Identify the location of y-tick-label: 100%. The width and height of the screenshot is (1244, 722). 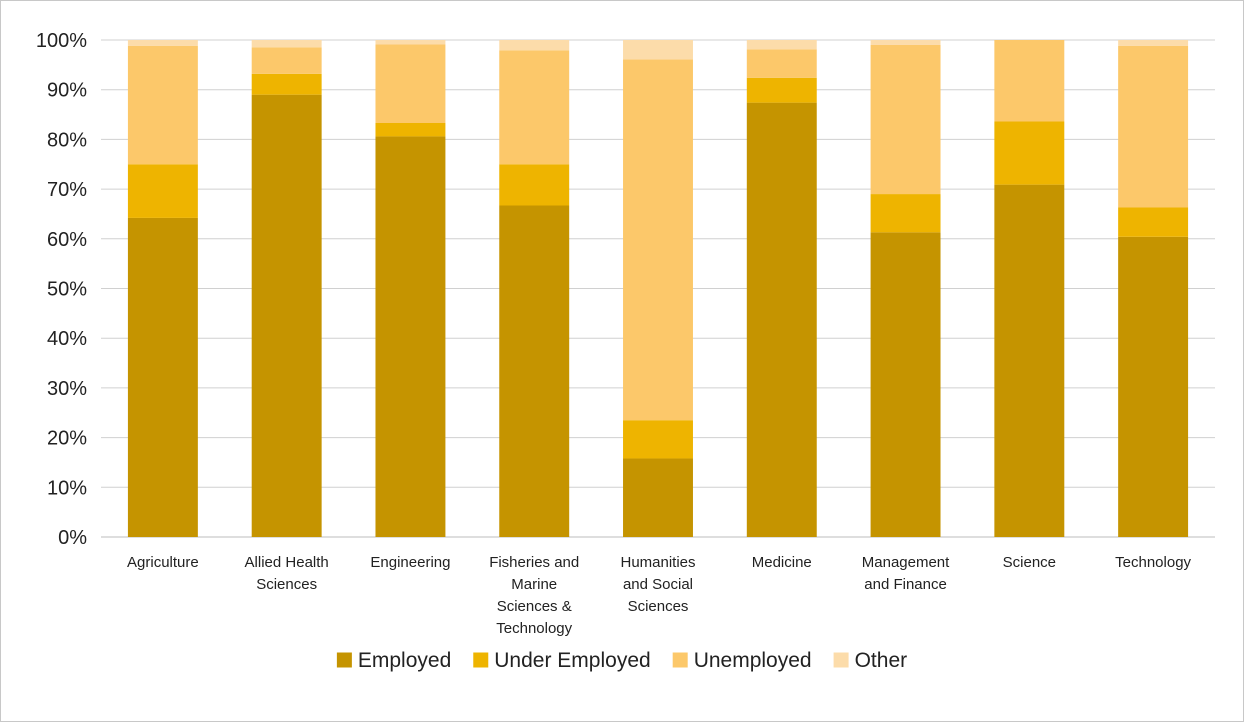
(61, 41).